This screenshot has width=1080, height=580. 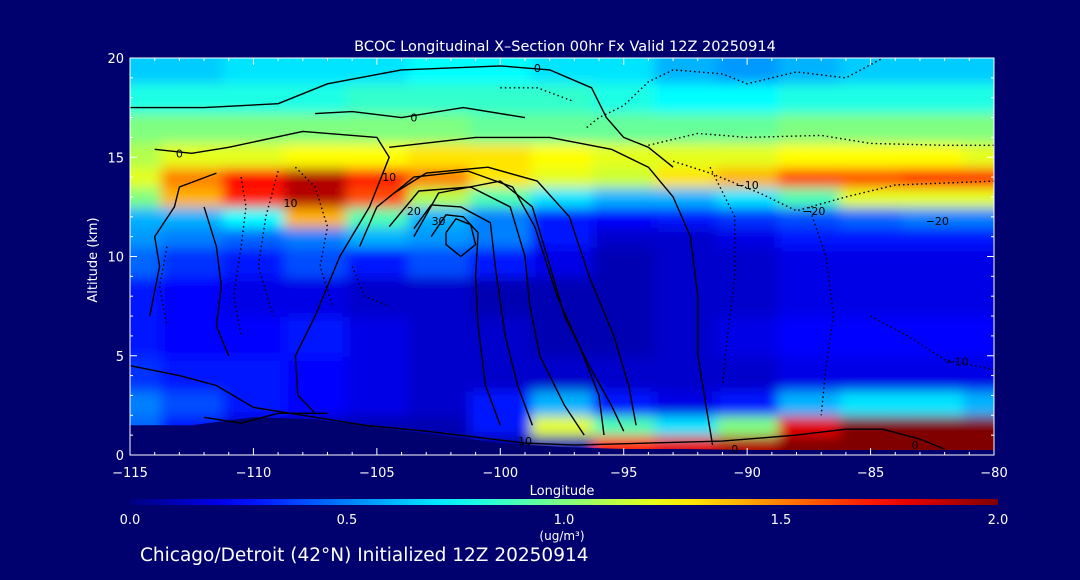 I want to click on contour-label: −10, so click(x=747, y=185).